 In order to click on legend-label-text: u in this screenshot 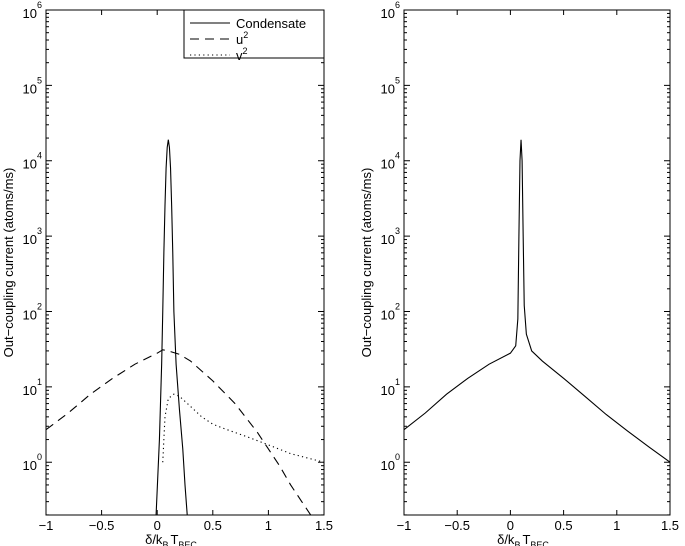, I will do `click(239, 39)`.